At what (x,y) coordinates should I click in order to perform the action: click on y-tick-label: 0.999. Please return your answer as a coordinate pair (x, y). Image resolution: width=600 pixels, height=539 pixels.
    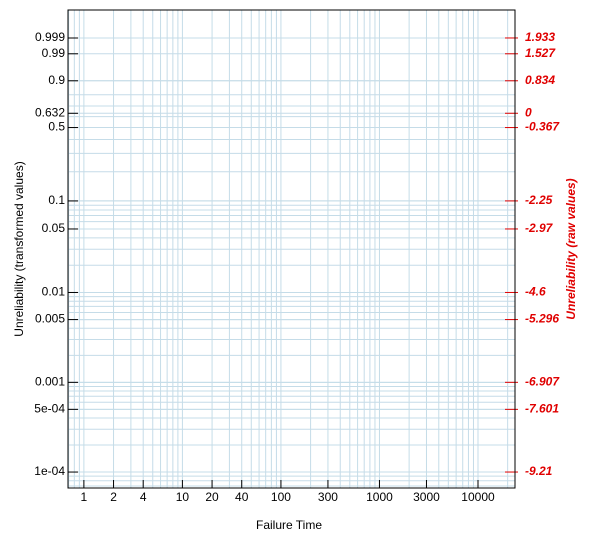
    Looking at the image, I should click on (50, 37).